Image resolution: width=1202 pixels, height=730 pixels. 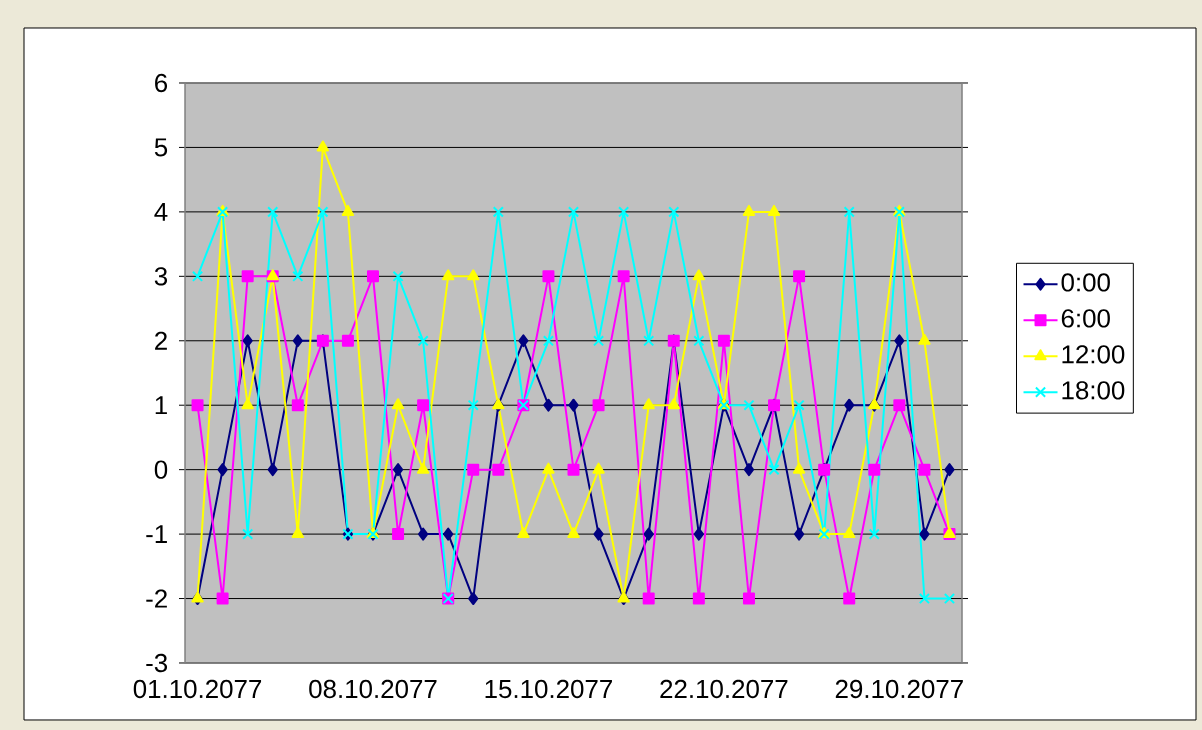 What do you see at coordinates (156, 598) in the screenshot?
I see `y-tick-label: -2` at bounding box center [156, 598].